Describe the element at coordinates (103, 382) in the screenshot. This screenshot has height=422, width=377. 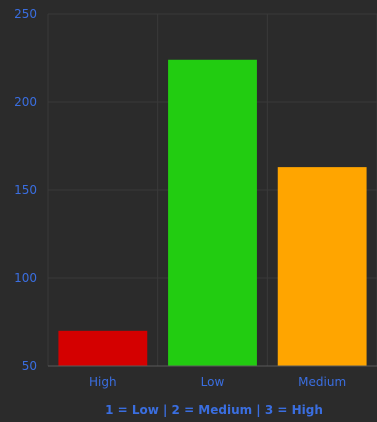
I see `x-tick-label: High` at that location.